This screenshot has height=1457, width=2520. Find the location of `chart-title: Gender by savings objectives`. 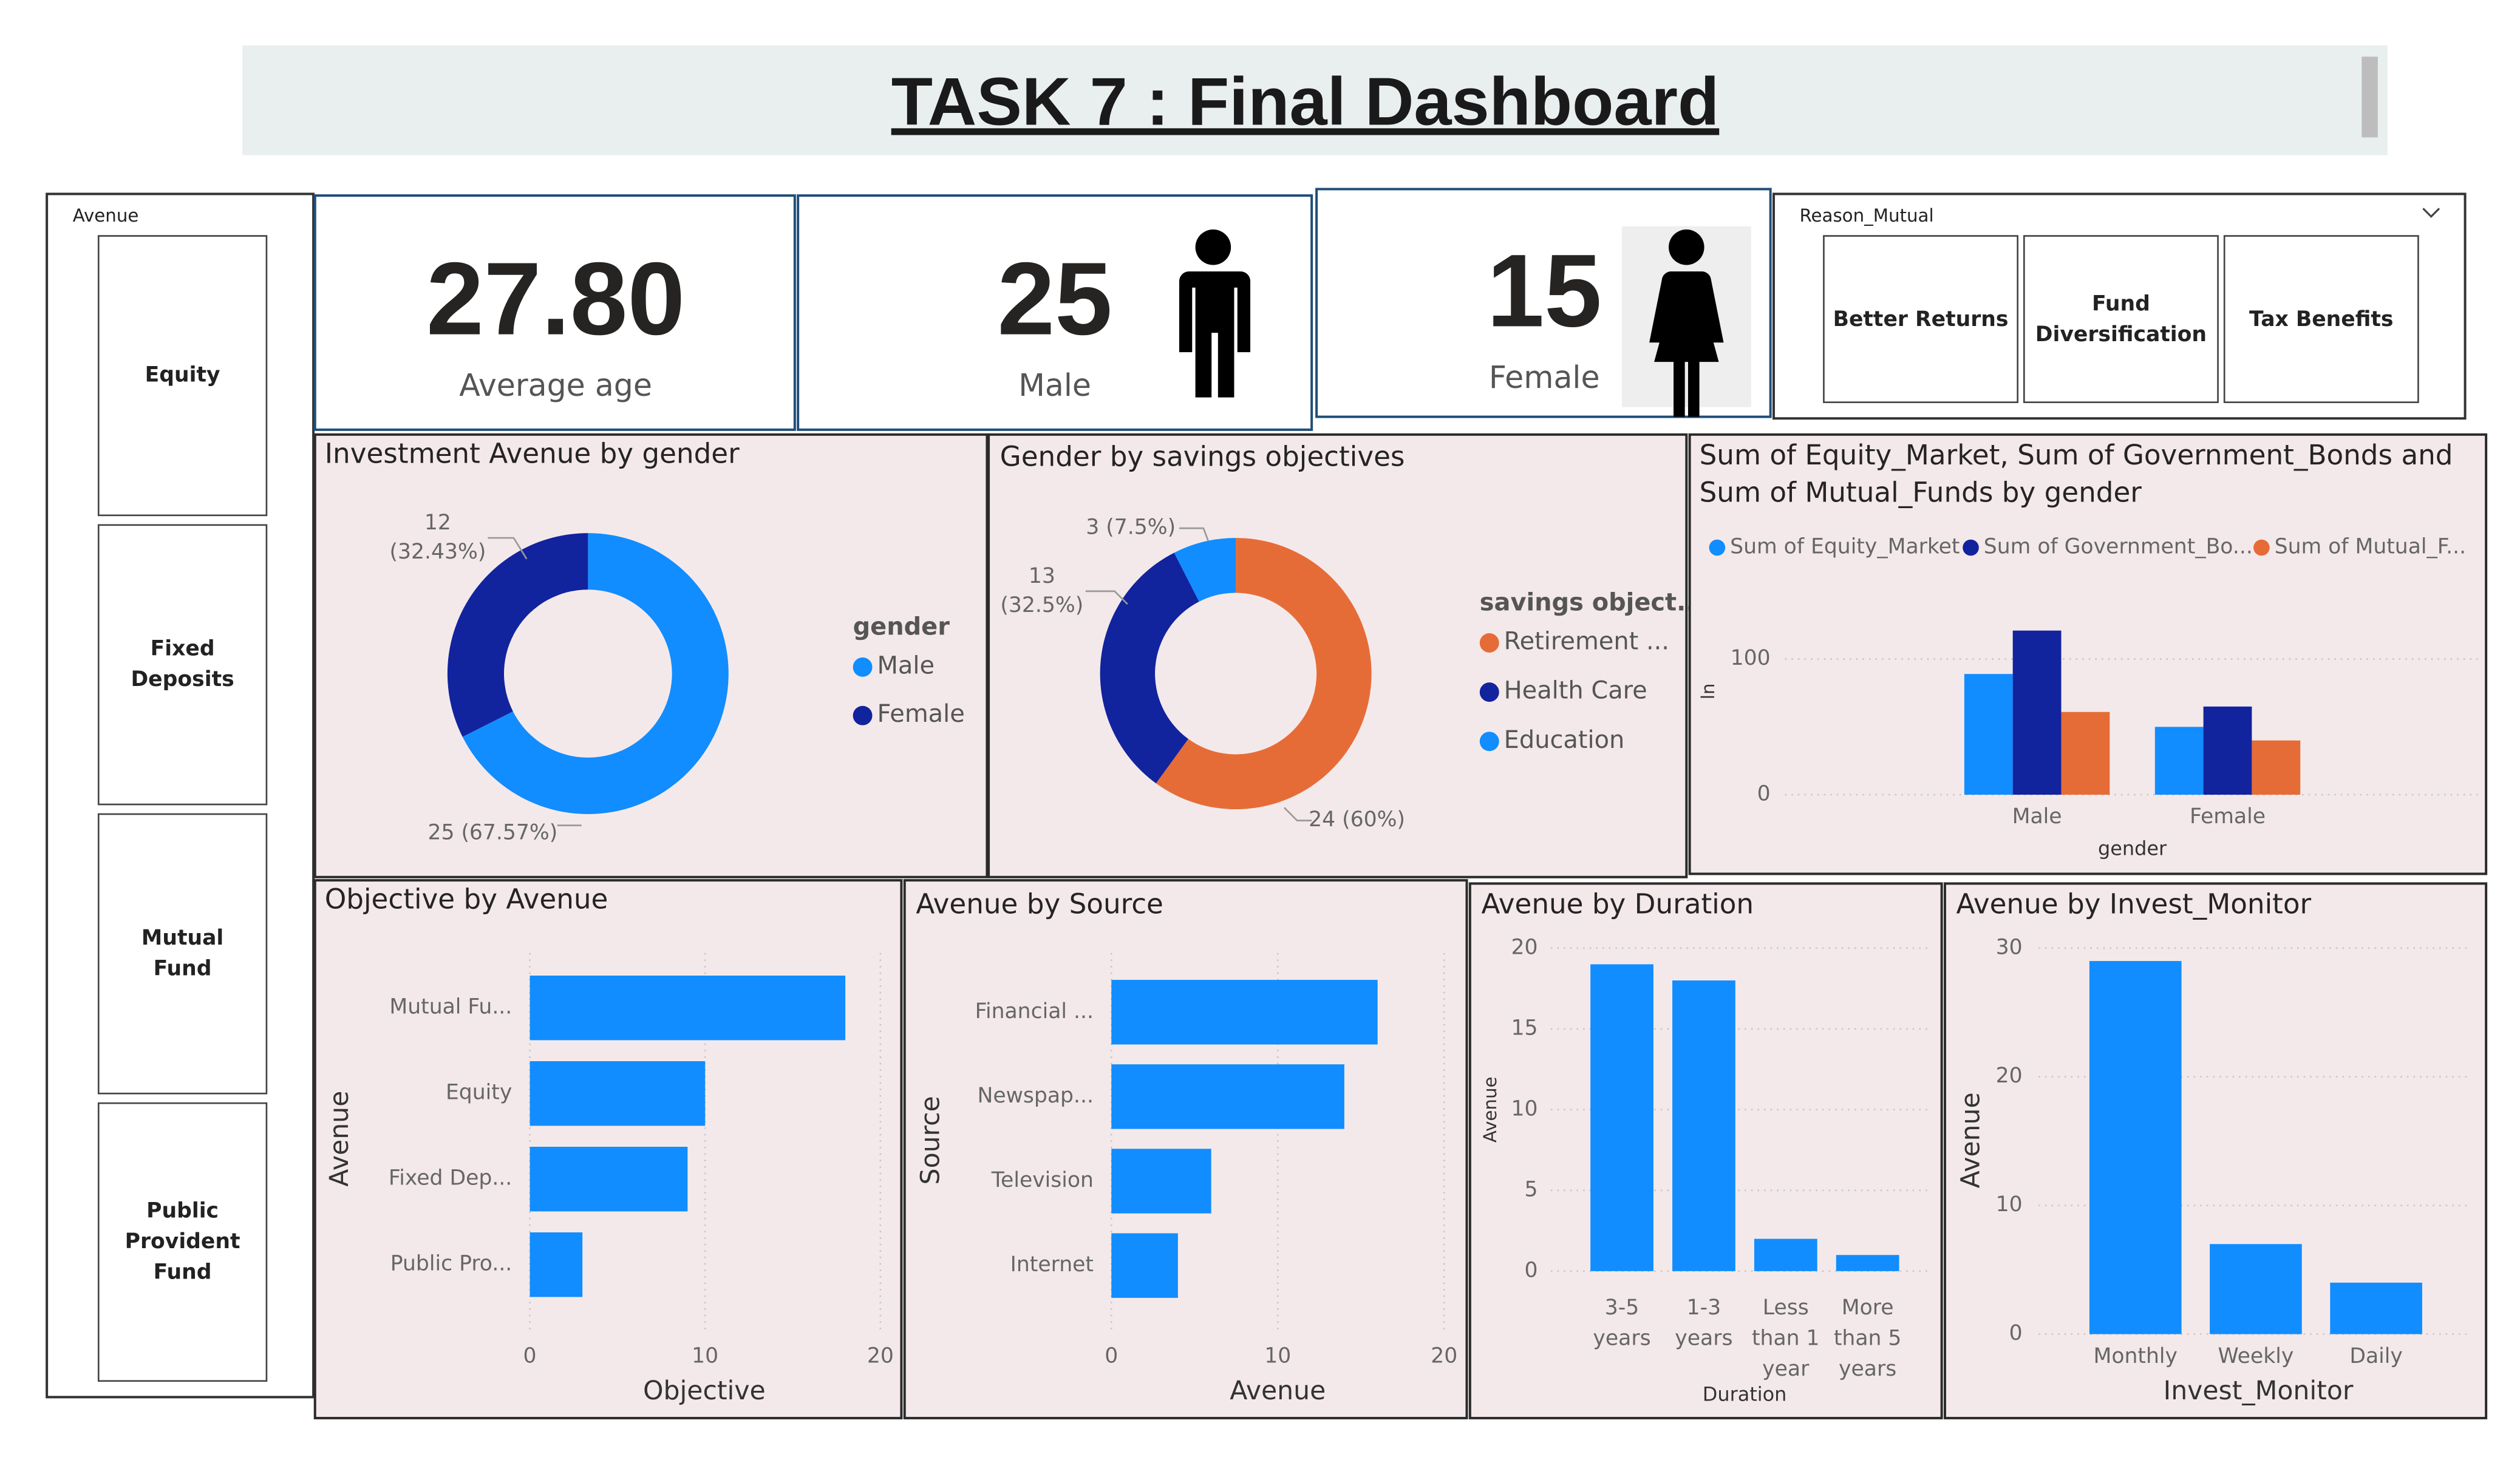

chart-title: Gender by savings objectives is located at coordinates (1202, 457).